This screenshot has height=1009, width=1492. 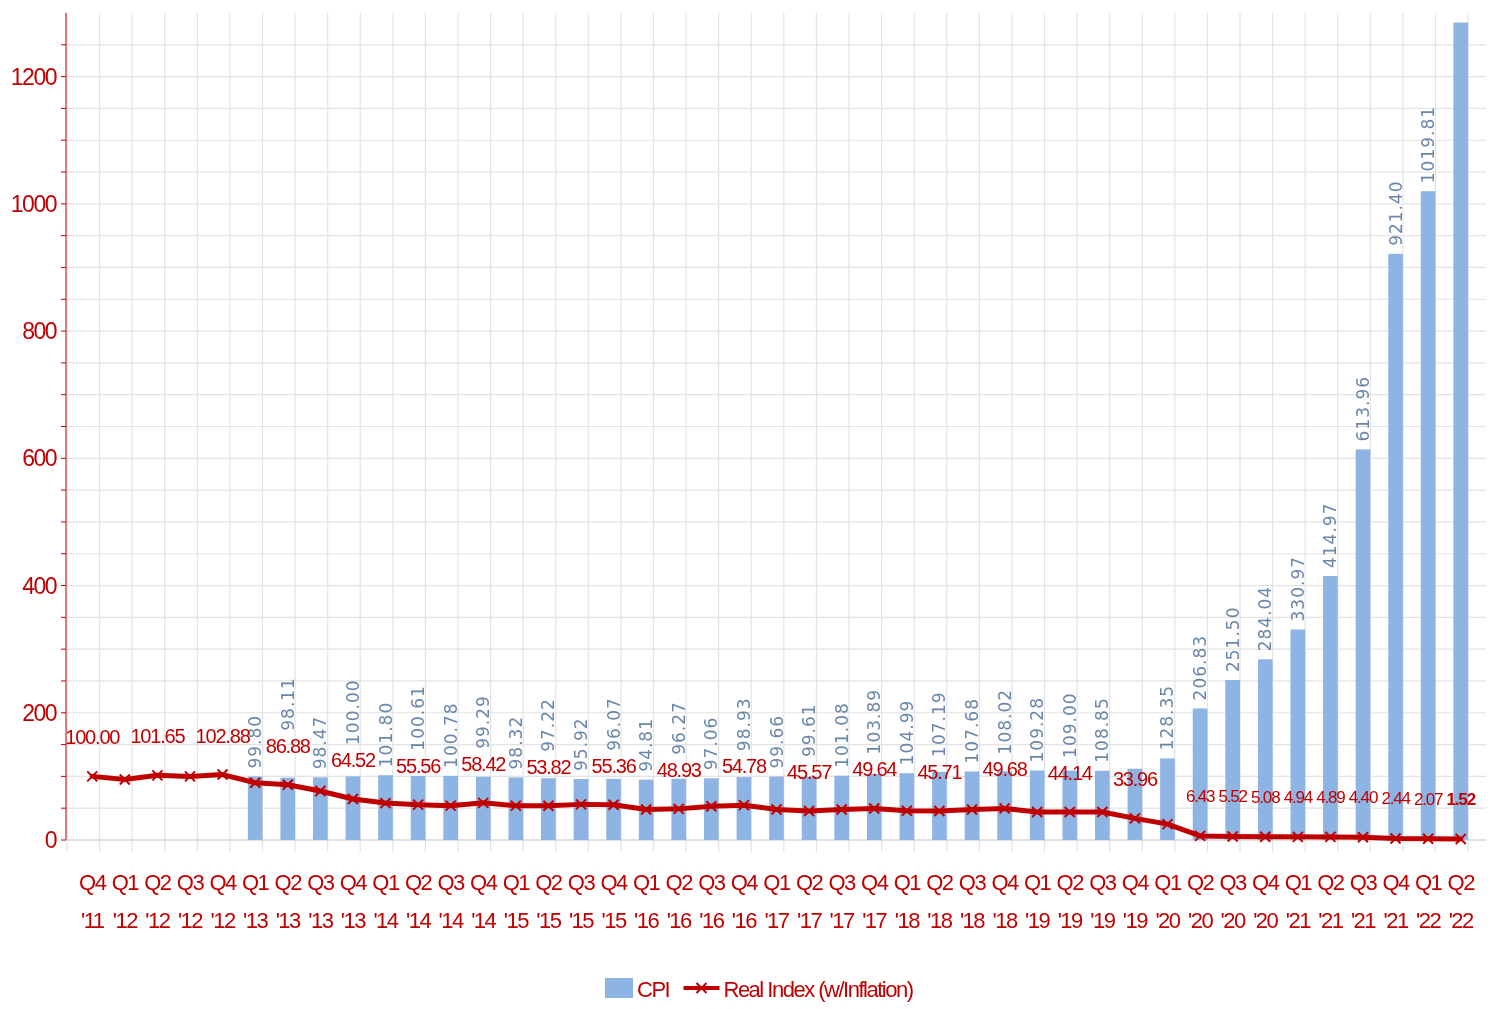 I want to click on x-tick-label: Q4 '11, so click(x=93, y=901).